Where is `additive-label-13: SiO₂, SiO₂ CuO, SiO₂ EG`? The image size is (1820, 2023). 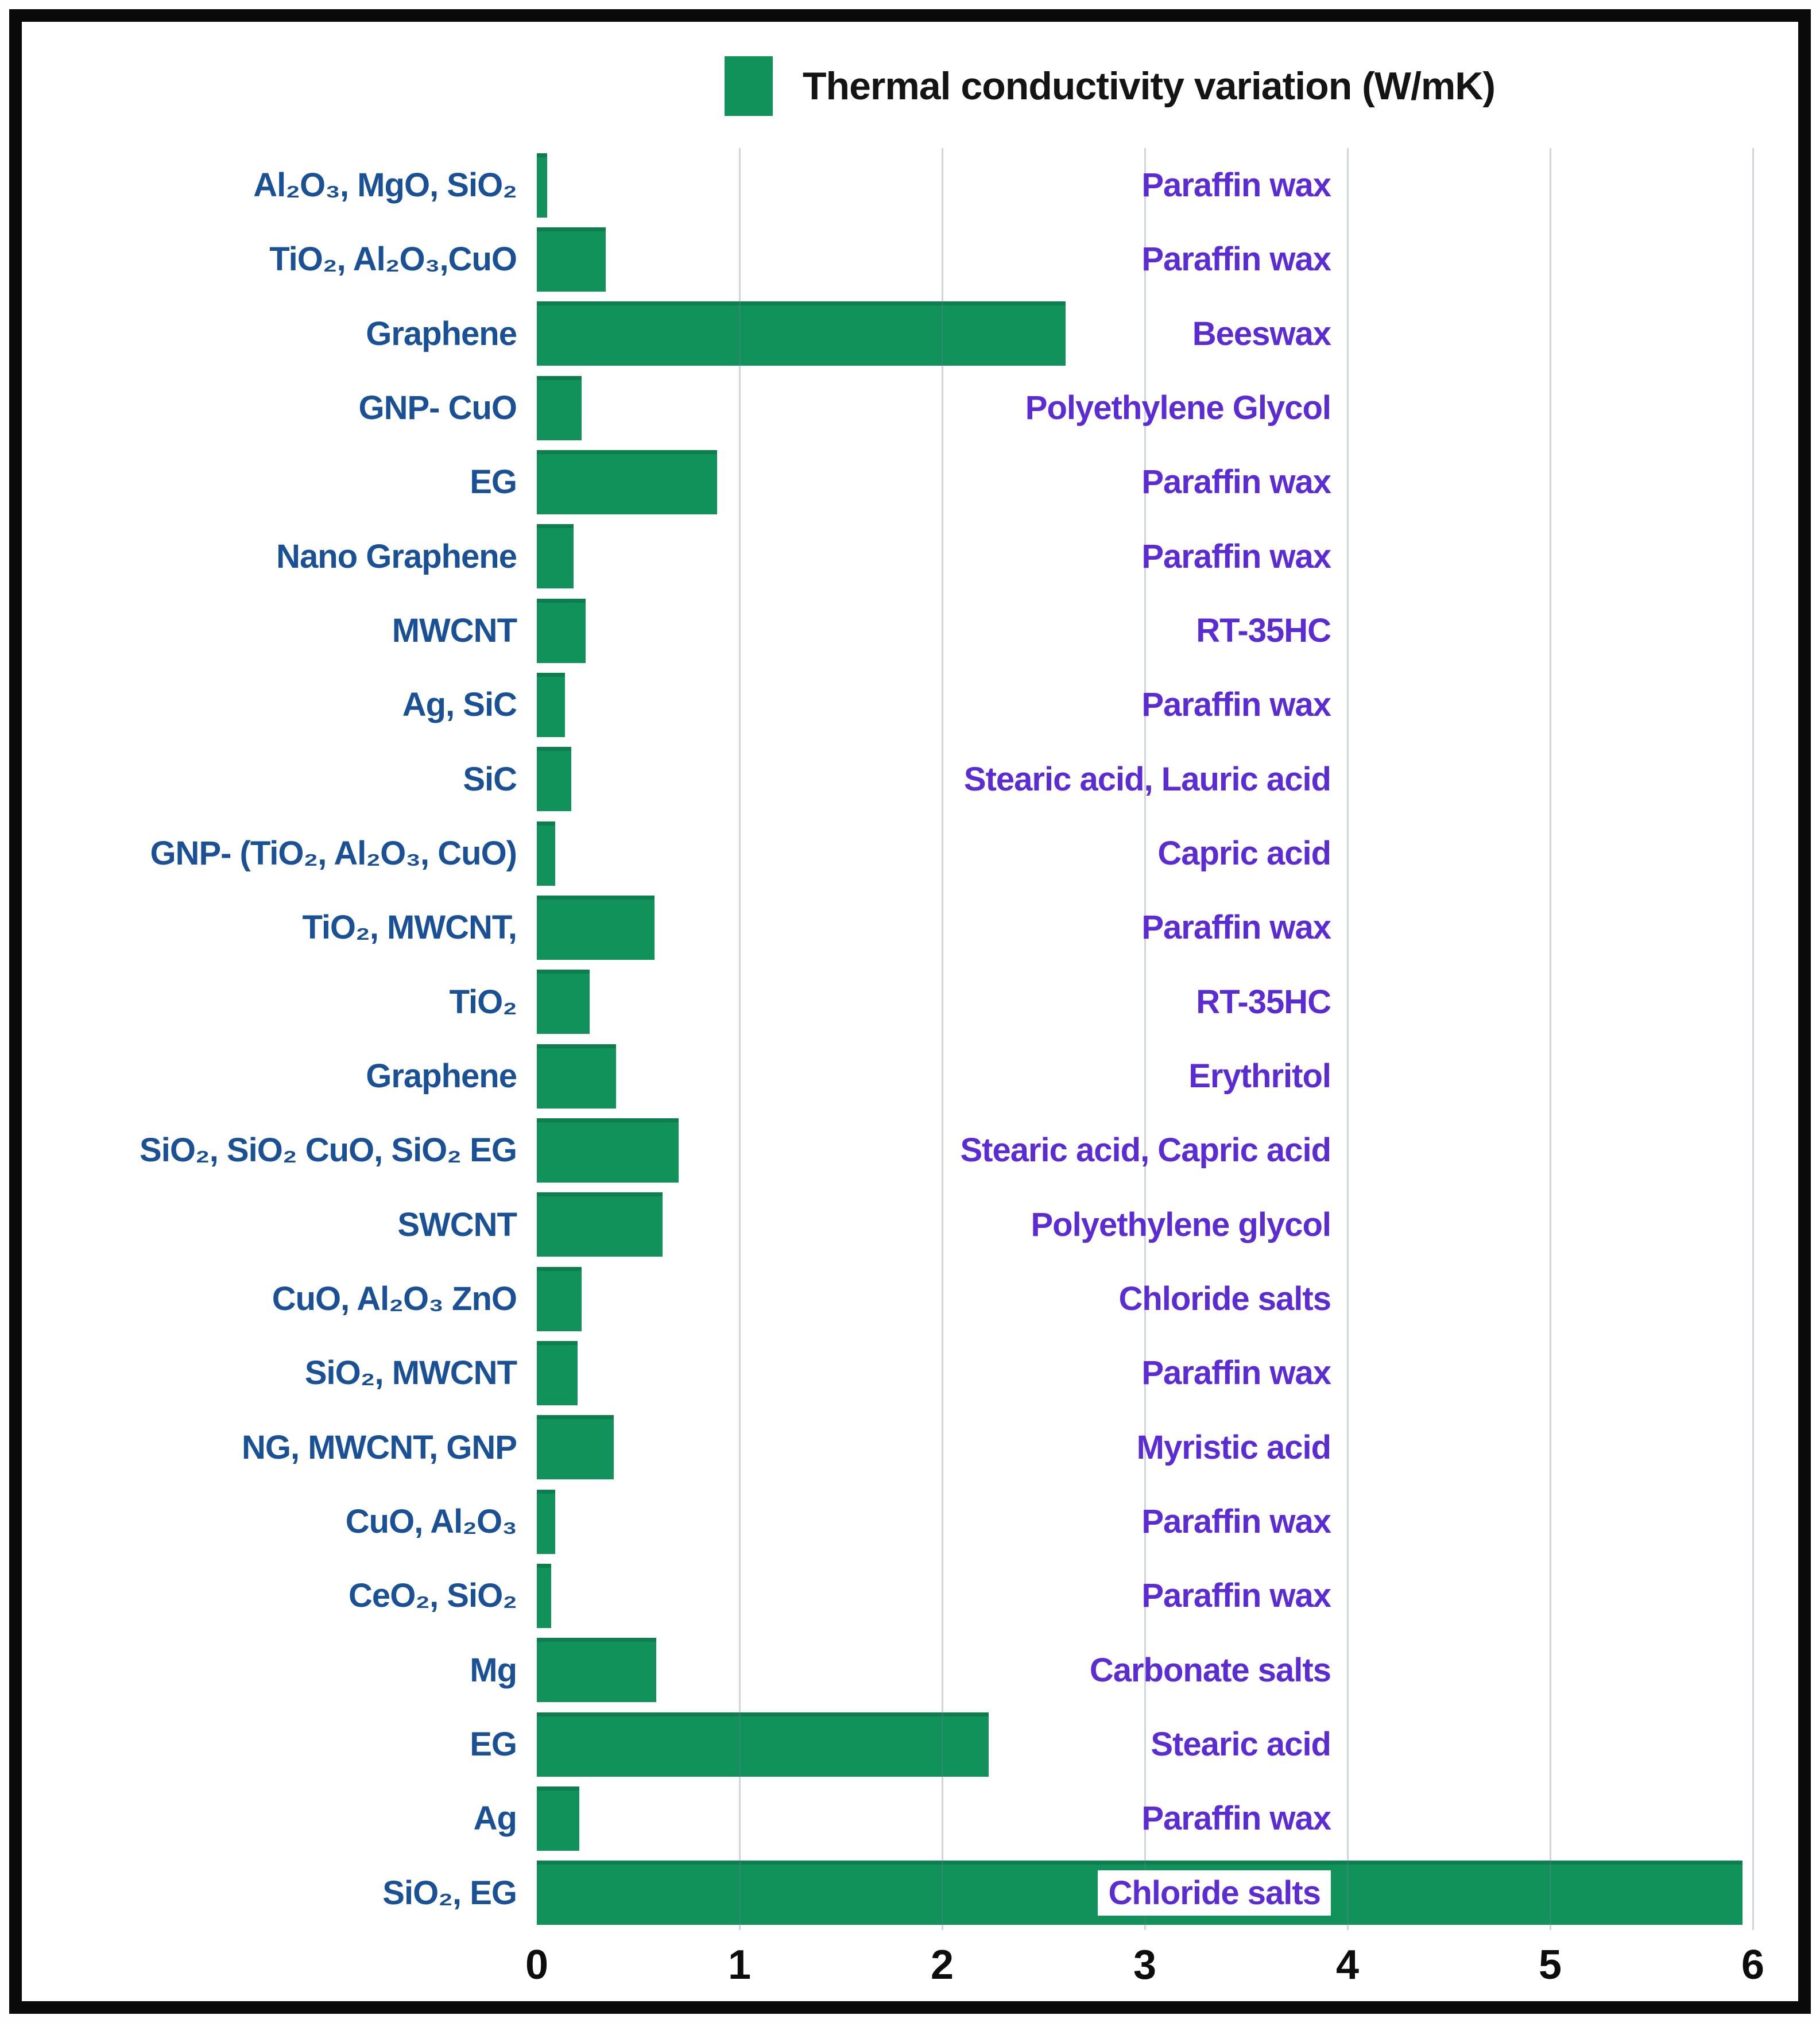
additive-label-13: SiO₂, SiO₂ CuO, SiO₂ EG is located at coordinates (328, 1150).